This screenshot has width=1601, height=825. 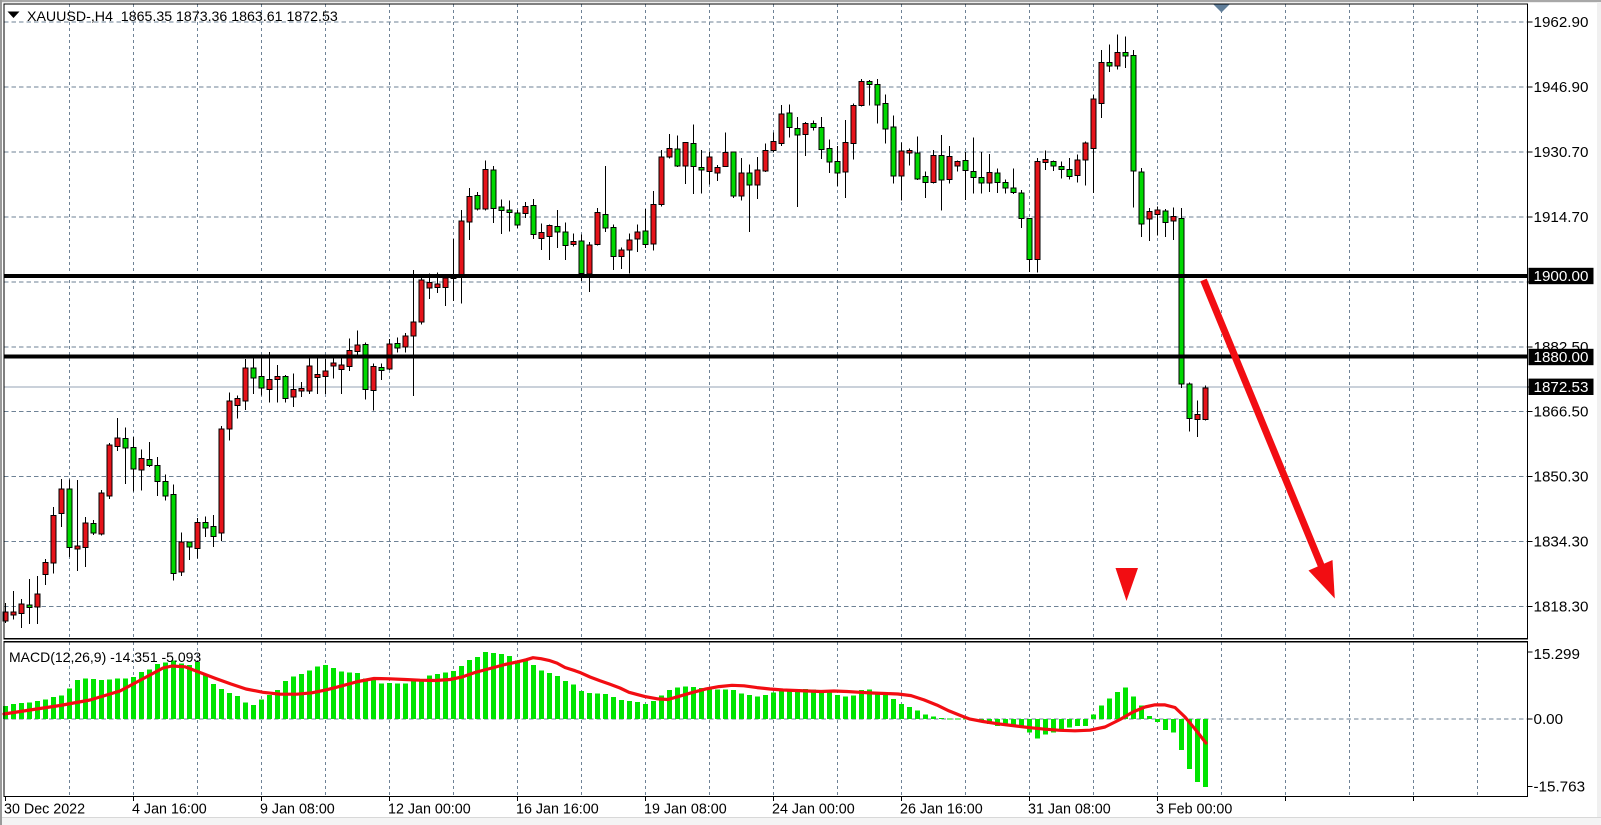 I want to click on svg-text: -15.763, so click(x=1560, y=787).